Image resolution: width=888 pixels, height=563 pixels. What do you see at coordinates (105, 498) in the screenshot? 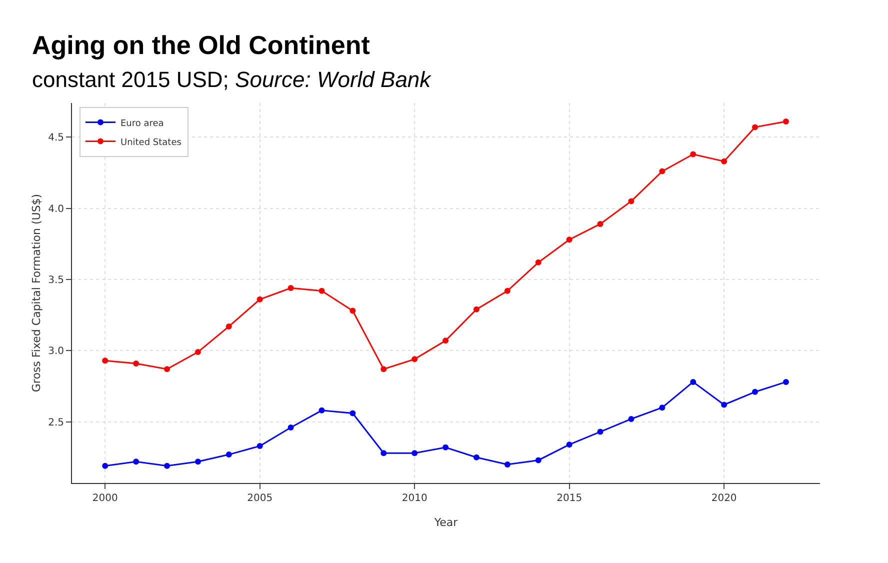
I see `x-tick-label: 2000` at bounding box center [105, 498].